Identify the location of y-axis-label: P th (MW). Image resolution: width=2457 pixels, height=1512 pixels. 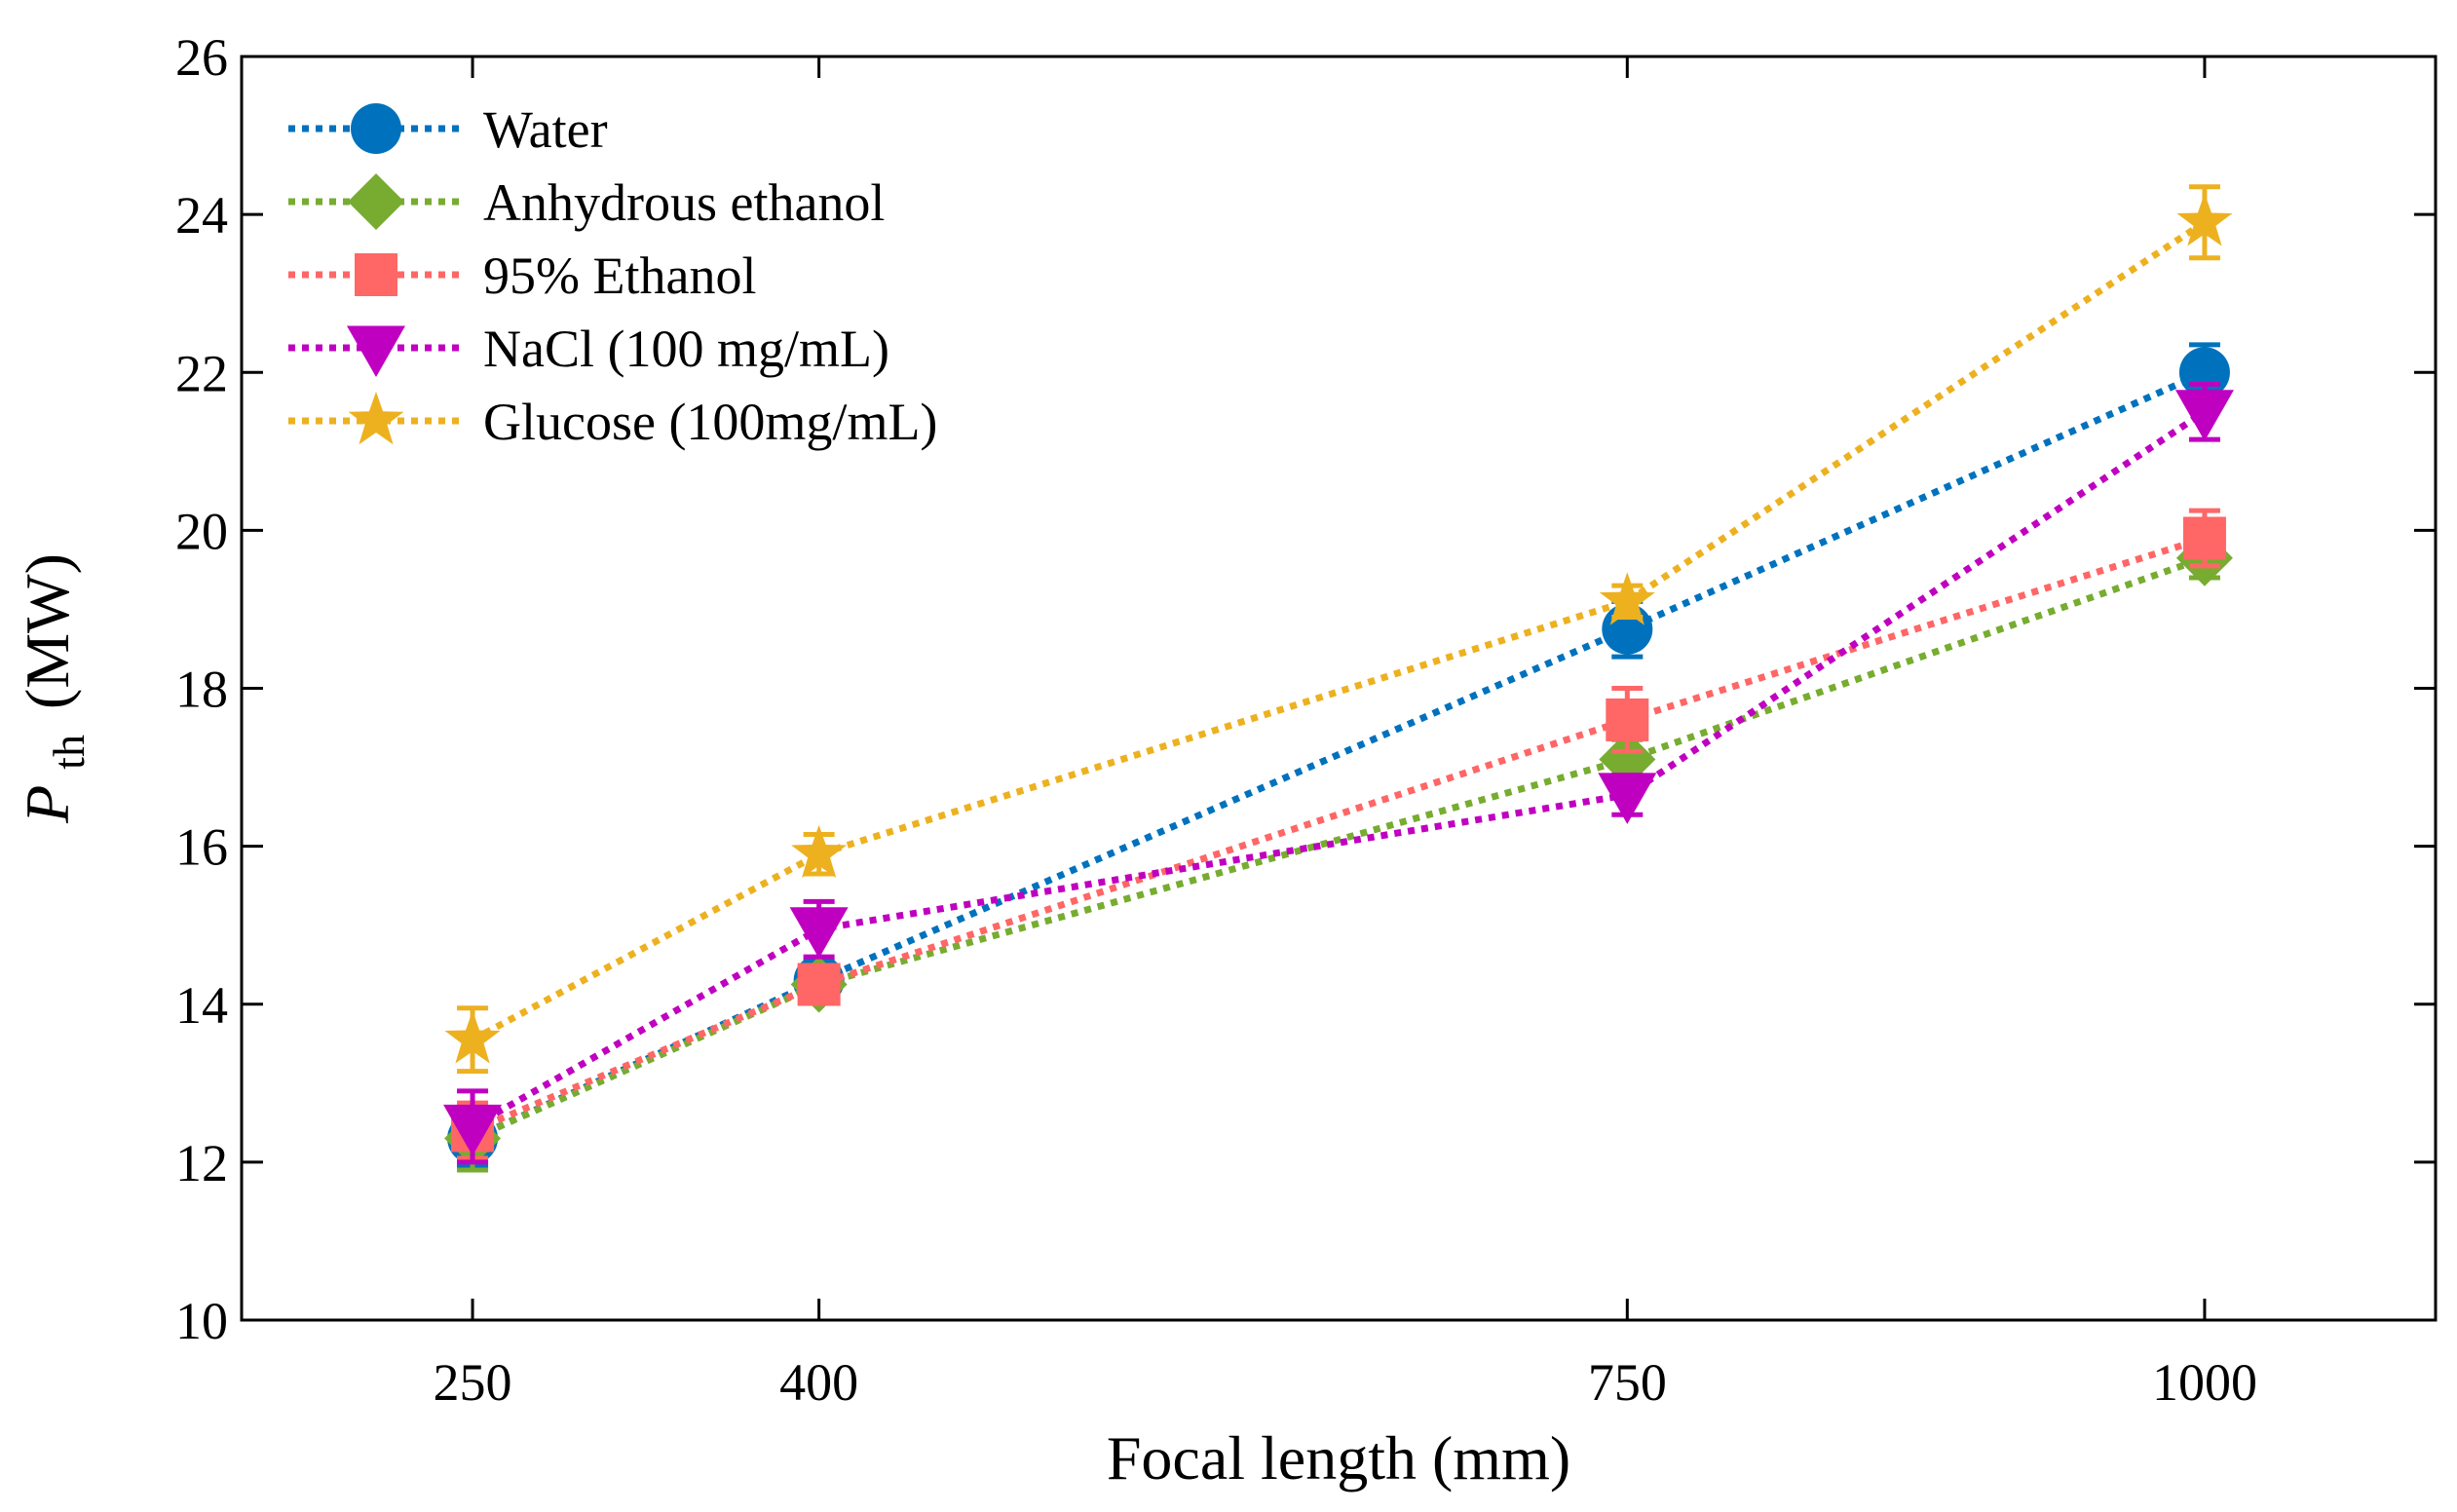
(55, 688).